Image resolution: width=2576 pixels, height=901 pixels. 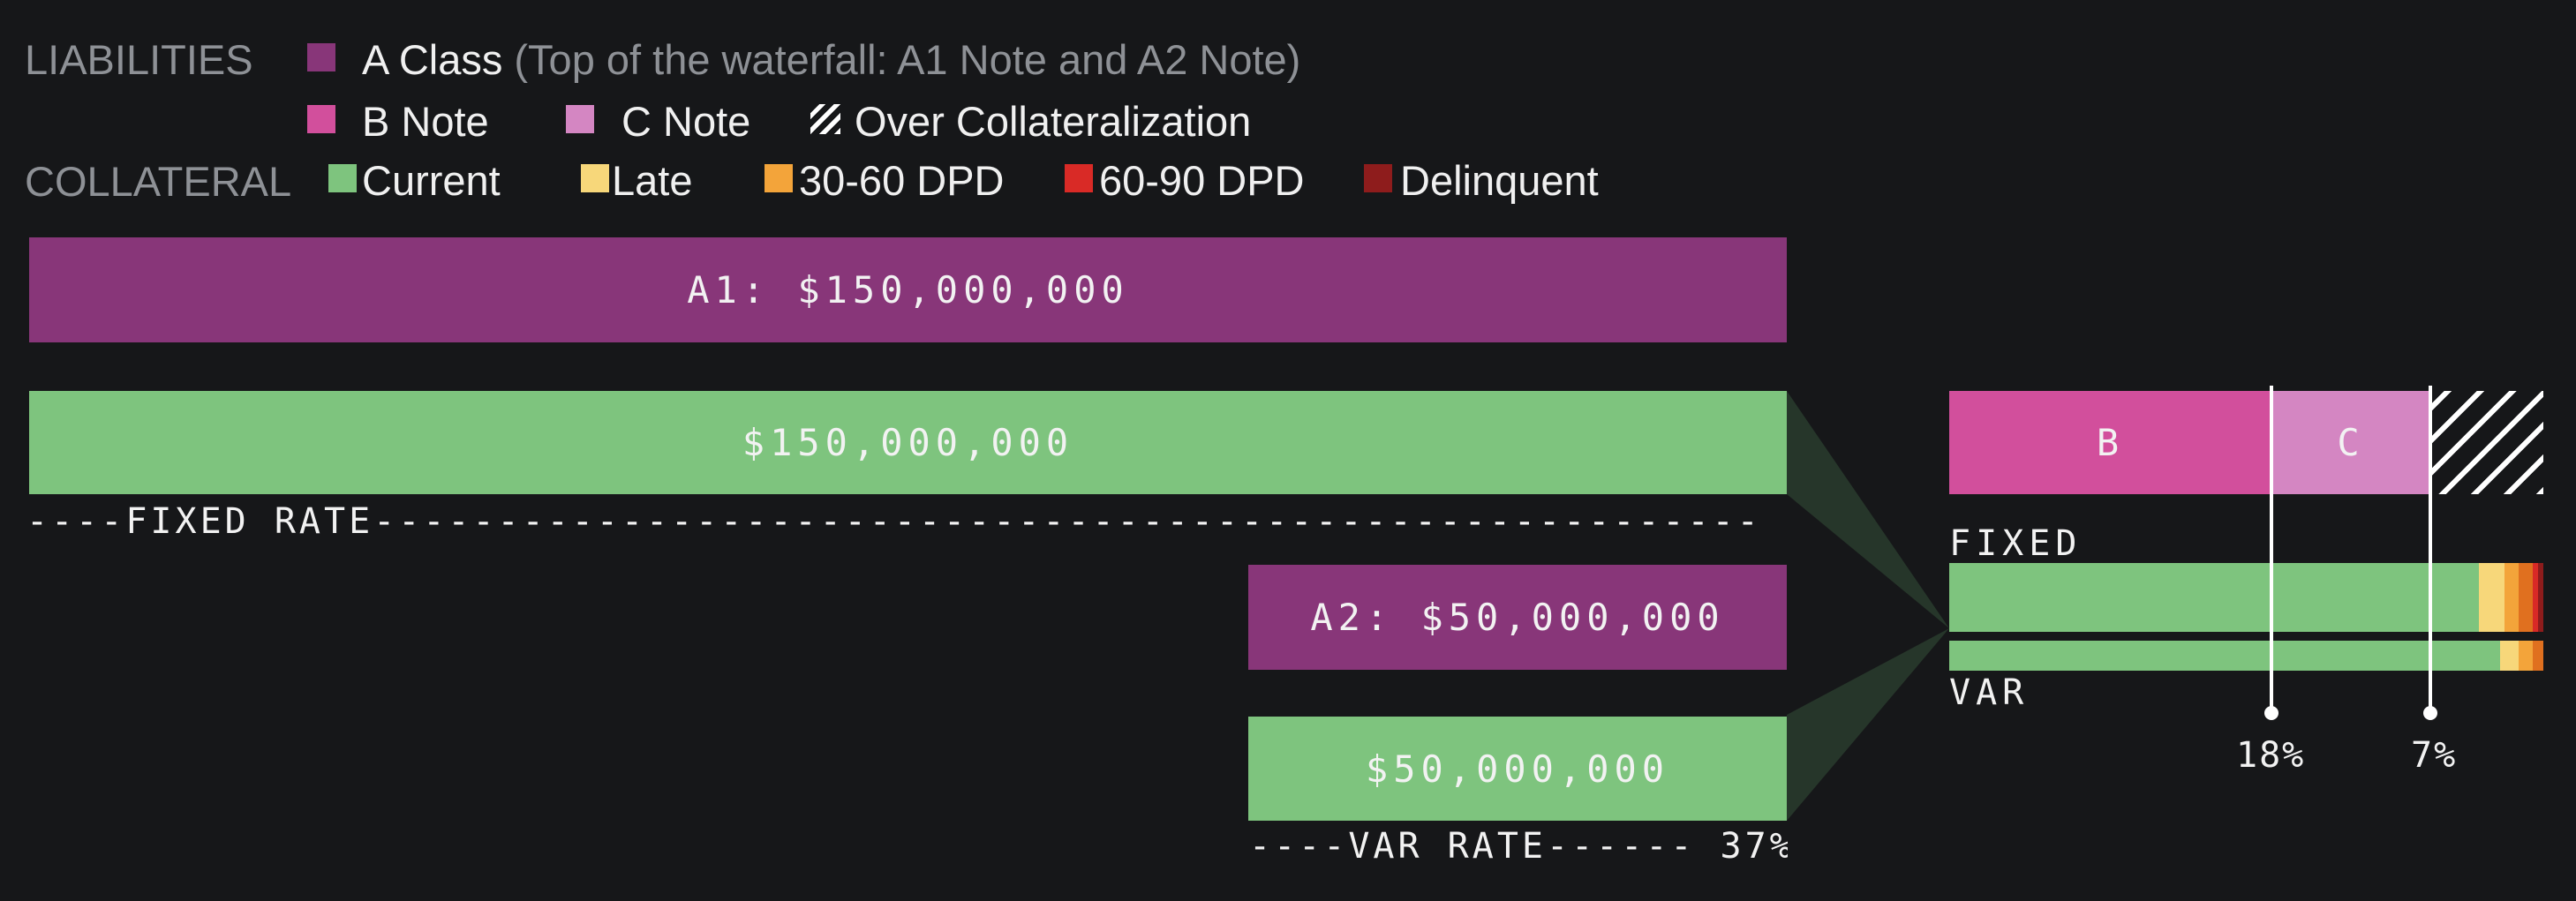 I want to click on a2-note-label: A2: $50,000,000, so click(x=1518, y=618).